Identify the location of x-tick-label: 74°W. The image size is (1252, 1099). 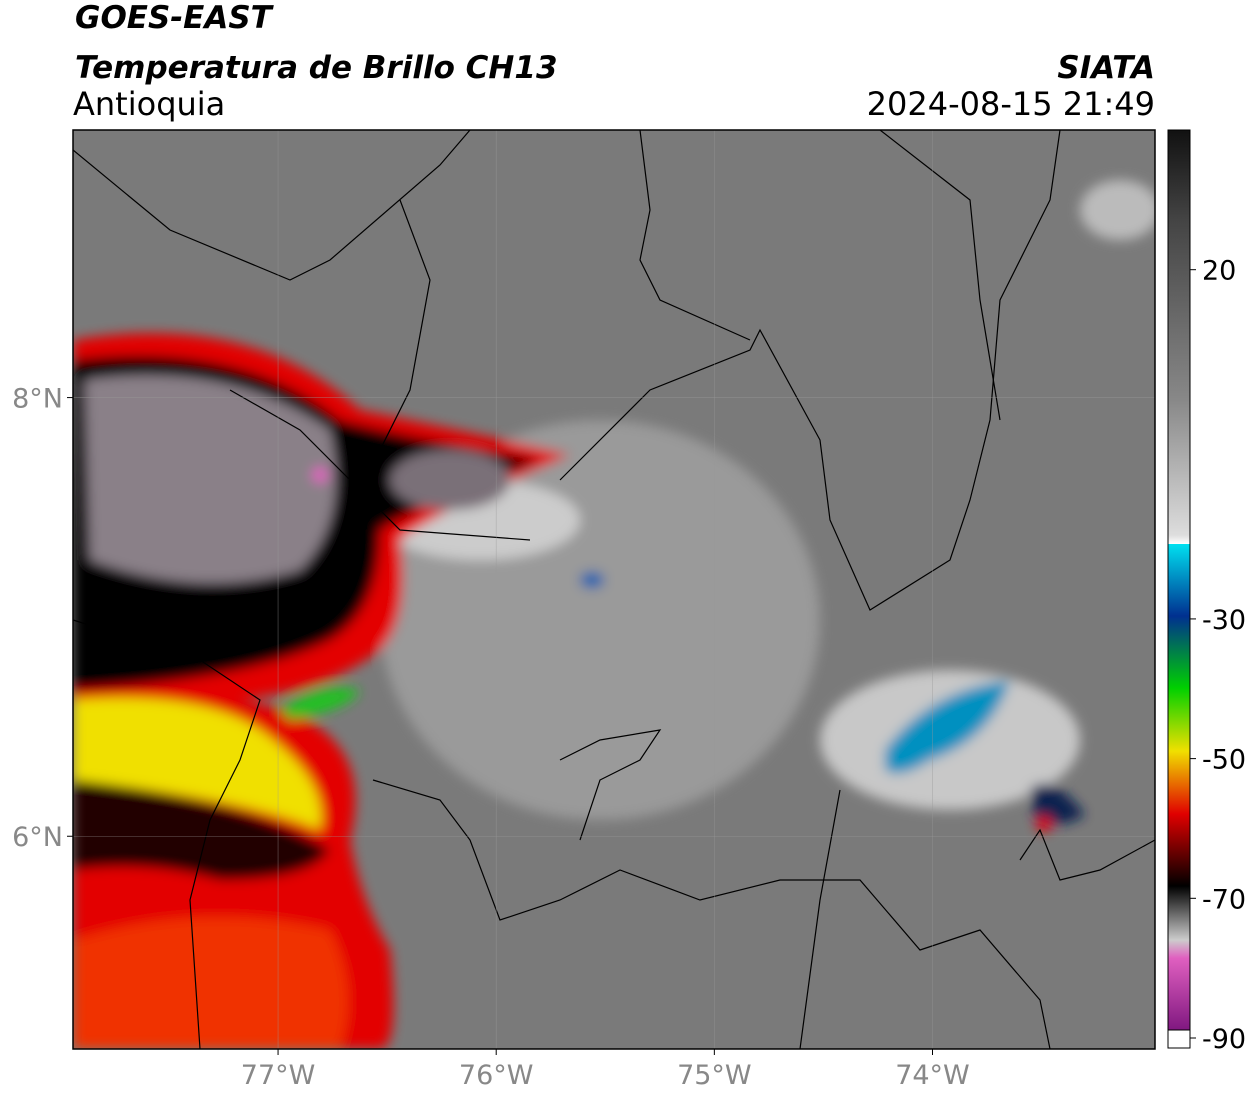
(932, 1075).